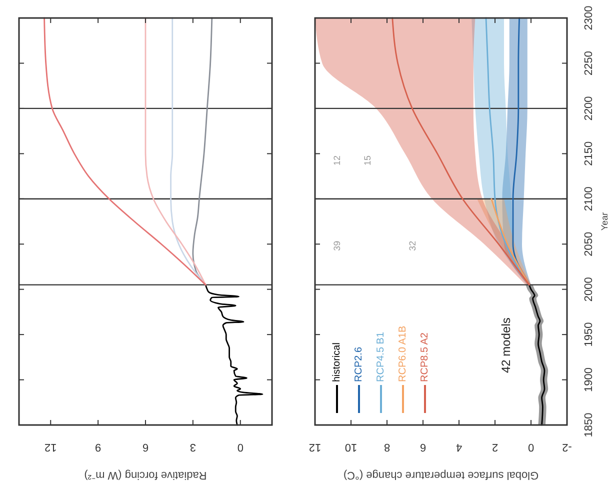  I want to click on annotation: 39, so click(337, 245).